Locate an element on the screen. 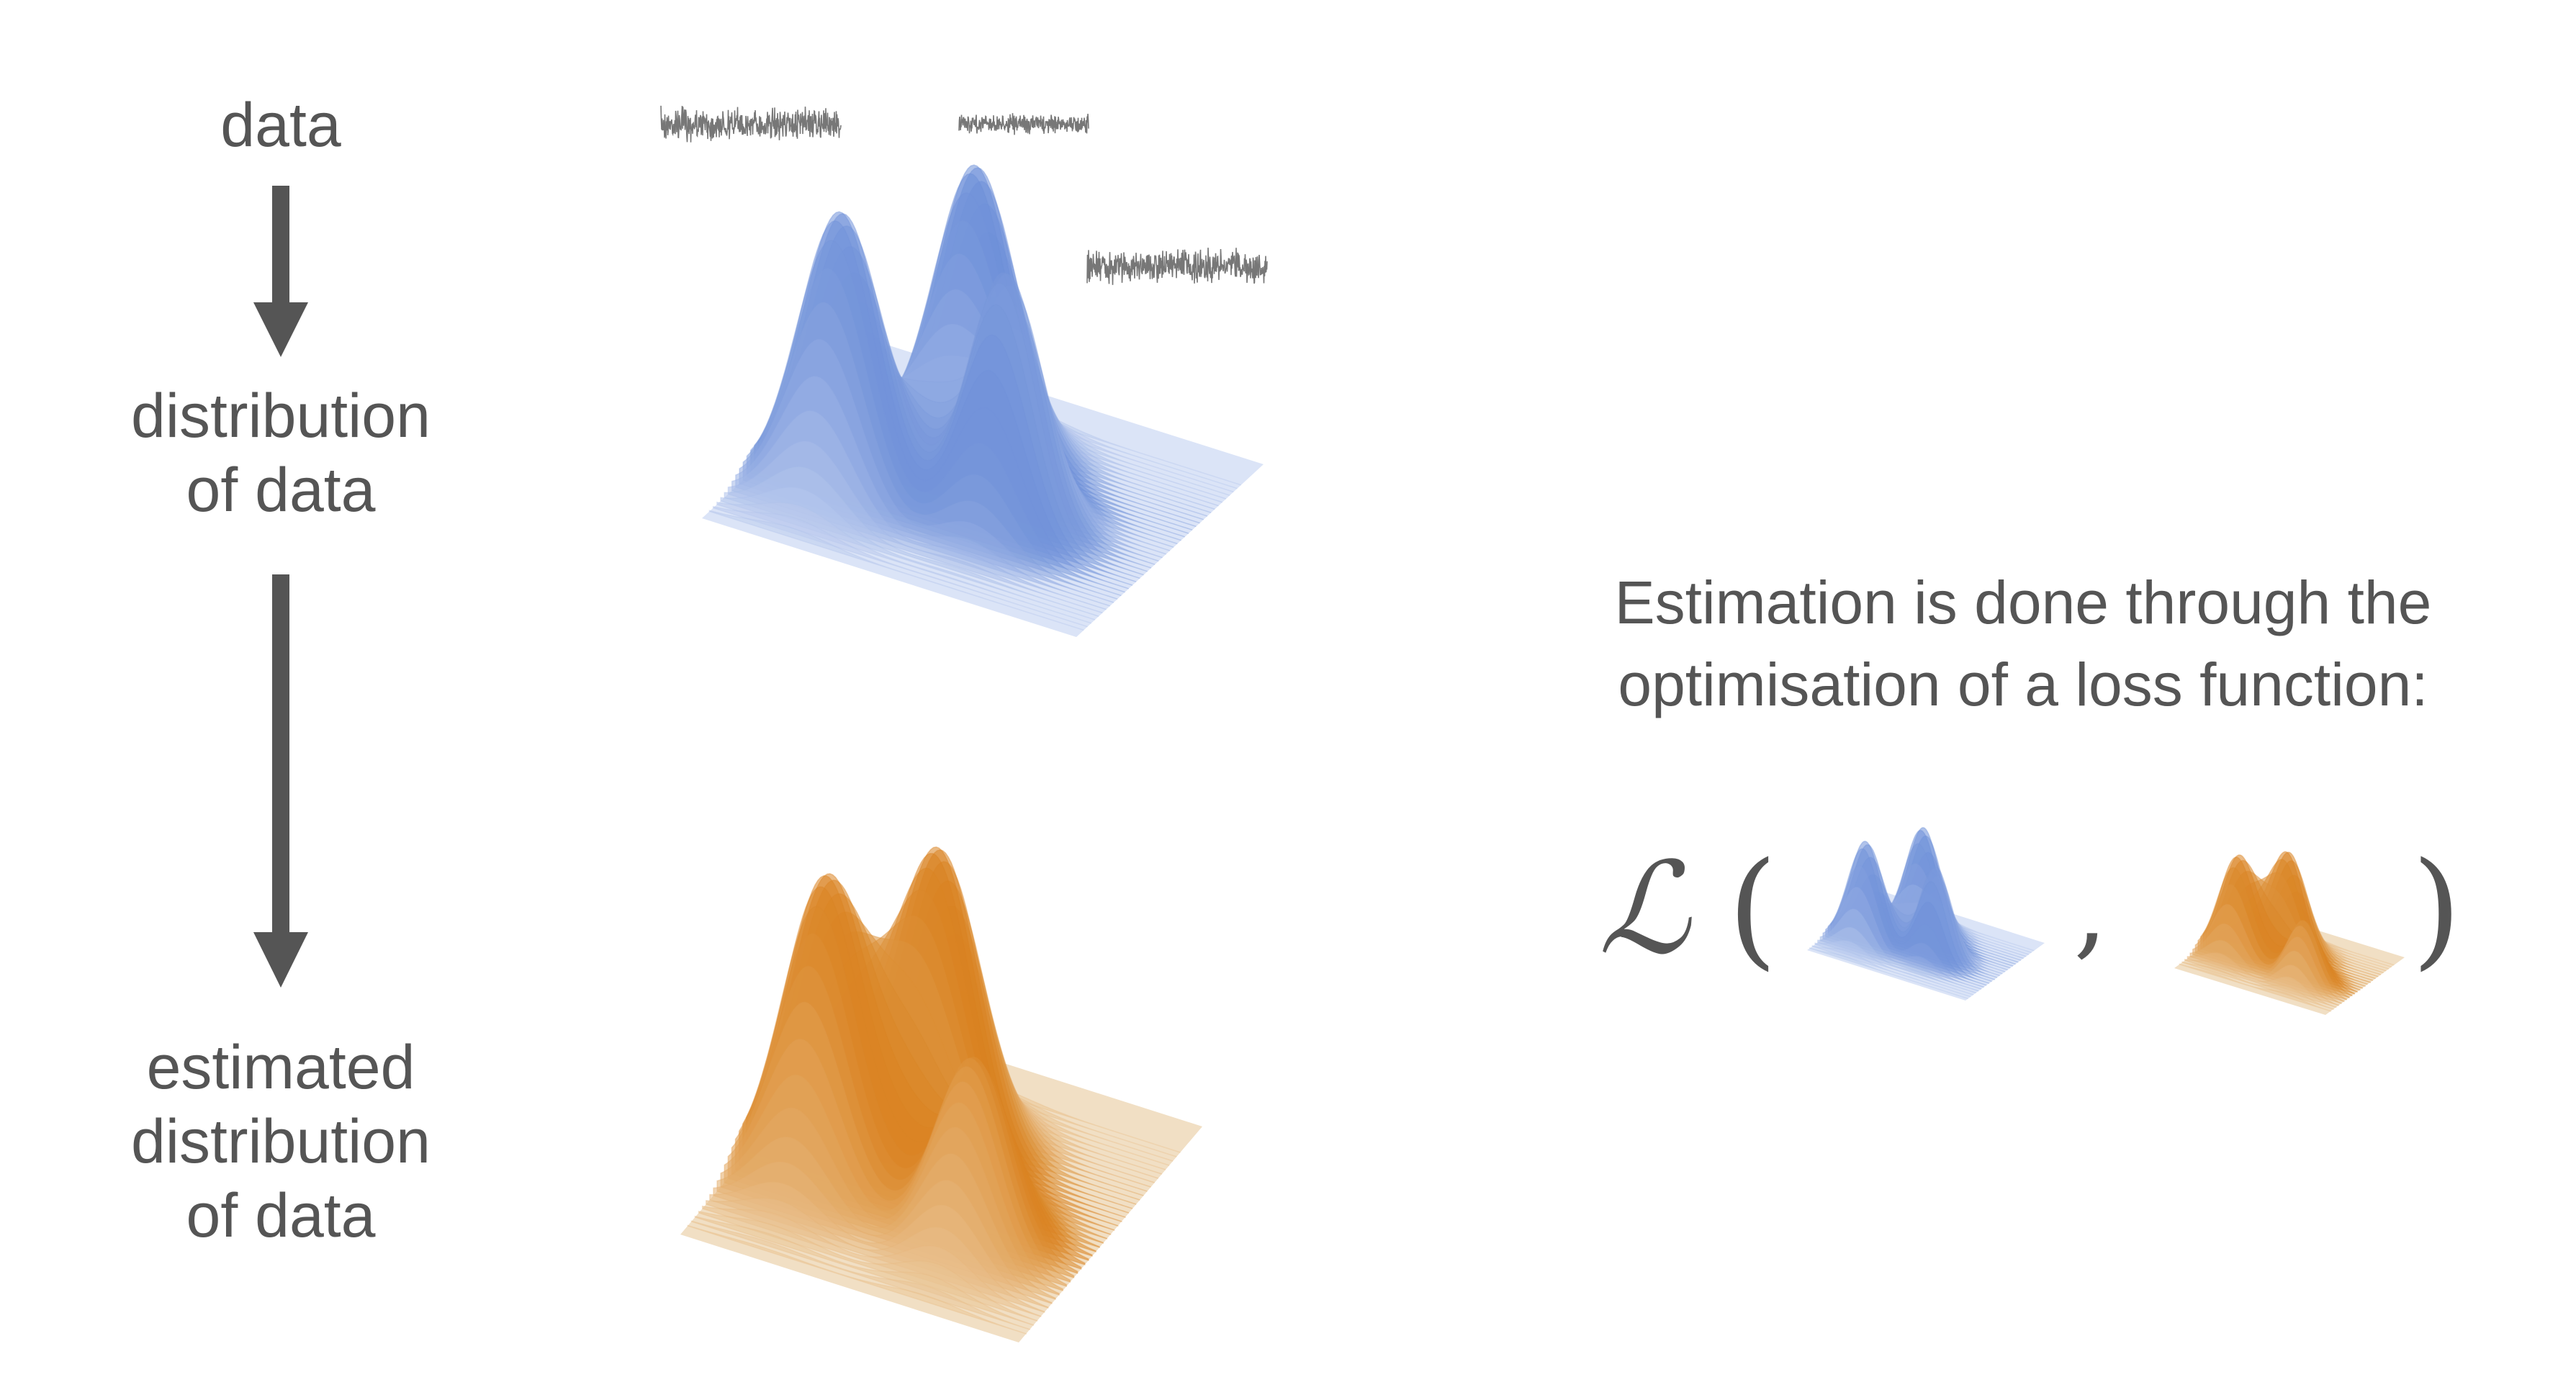  label-estimated-line2: distribution is located at coordinates (281, 1142).